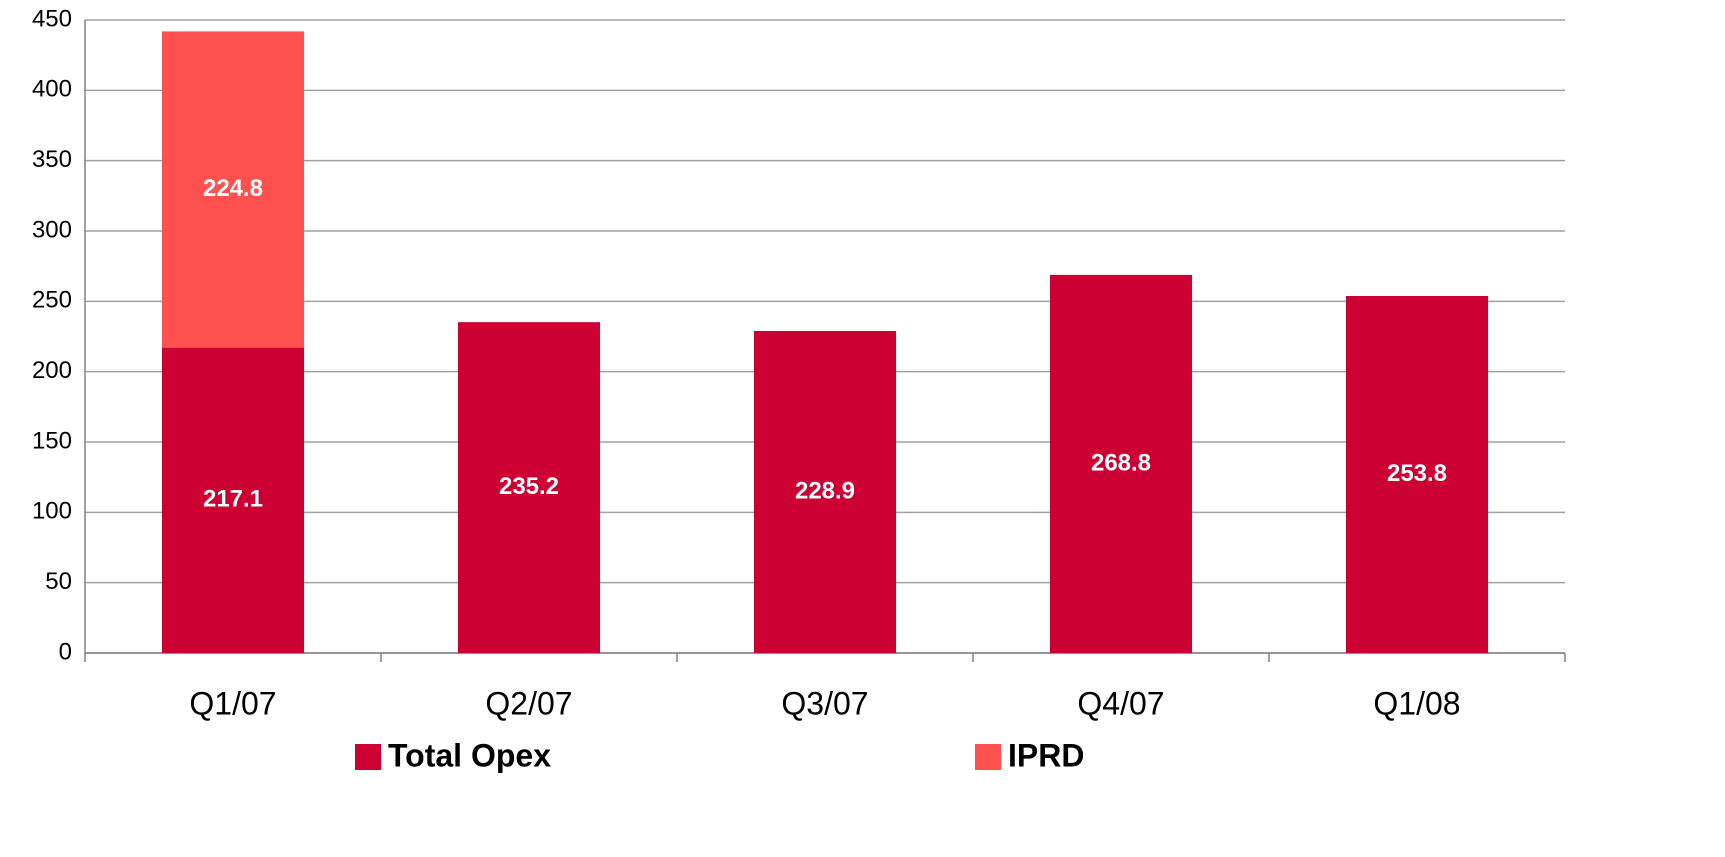 The height and width of the screenshot is (857, 1725). Describe the element at coordinates (52, 511) in the screenshot. I see `y-tick-label: 100` at that location.